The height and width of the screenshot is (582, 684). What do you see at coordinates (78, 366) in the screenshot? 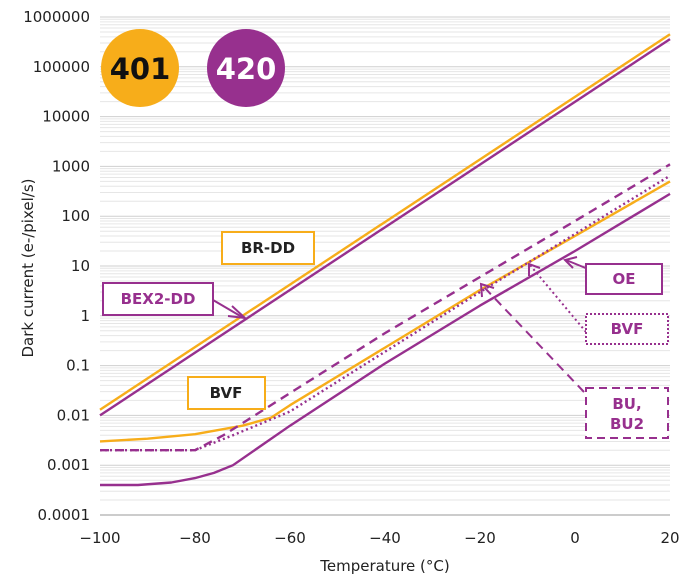
I see `y-tick-label: 0.1` at bounding box center [78, 366].